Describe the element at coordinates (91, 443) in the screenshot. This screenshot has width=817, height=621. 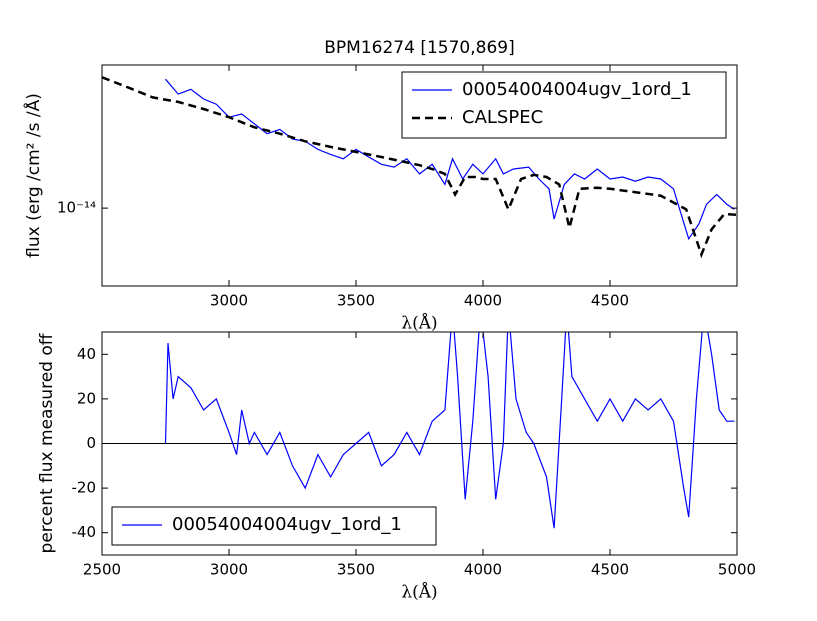
I see `y-tick-label: 0` at that location.